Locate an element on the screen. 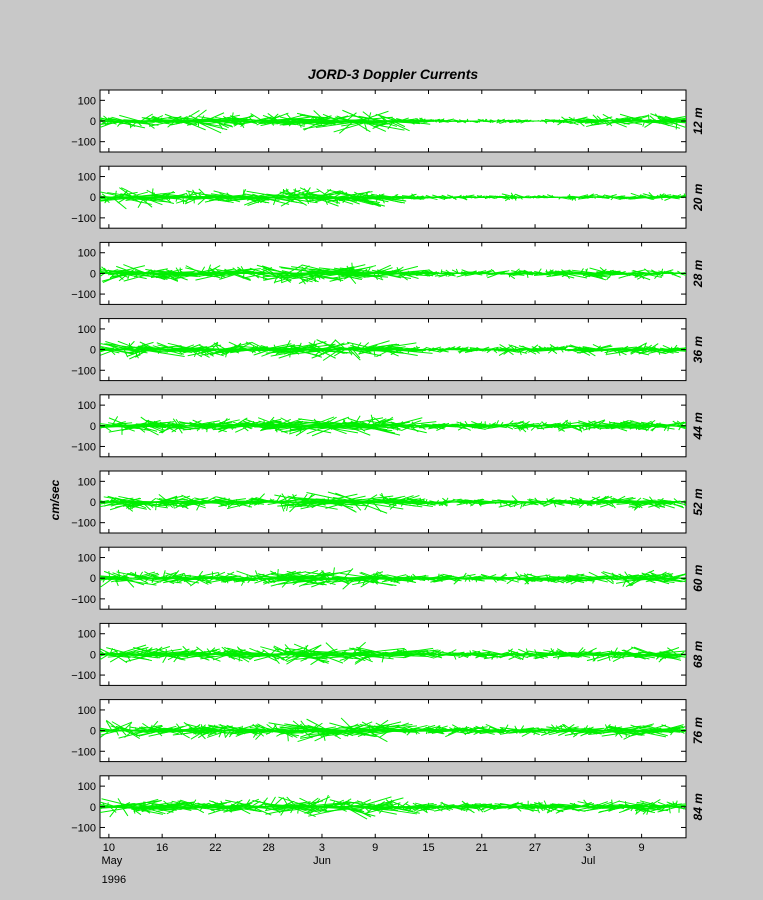 The width and height of the screenshot is (763, 900). series-76m is located at coordinates (393, 730).